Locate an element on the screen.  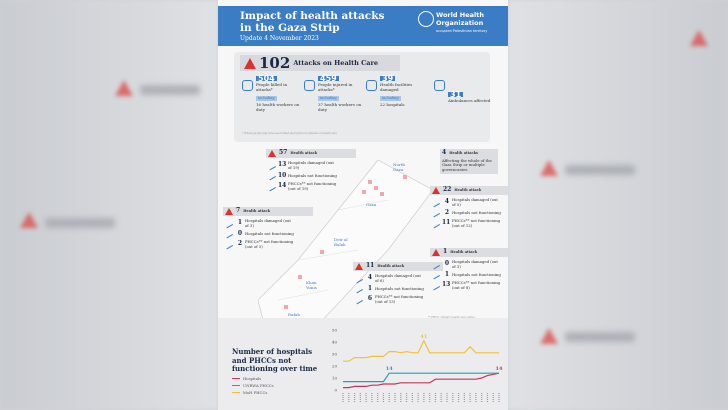
injured-person-icon is located at coordinates (309, 85).